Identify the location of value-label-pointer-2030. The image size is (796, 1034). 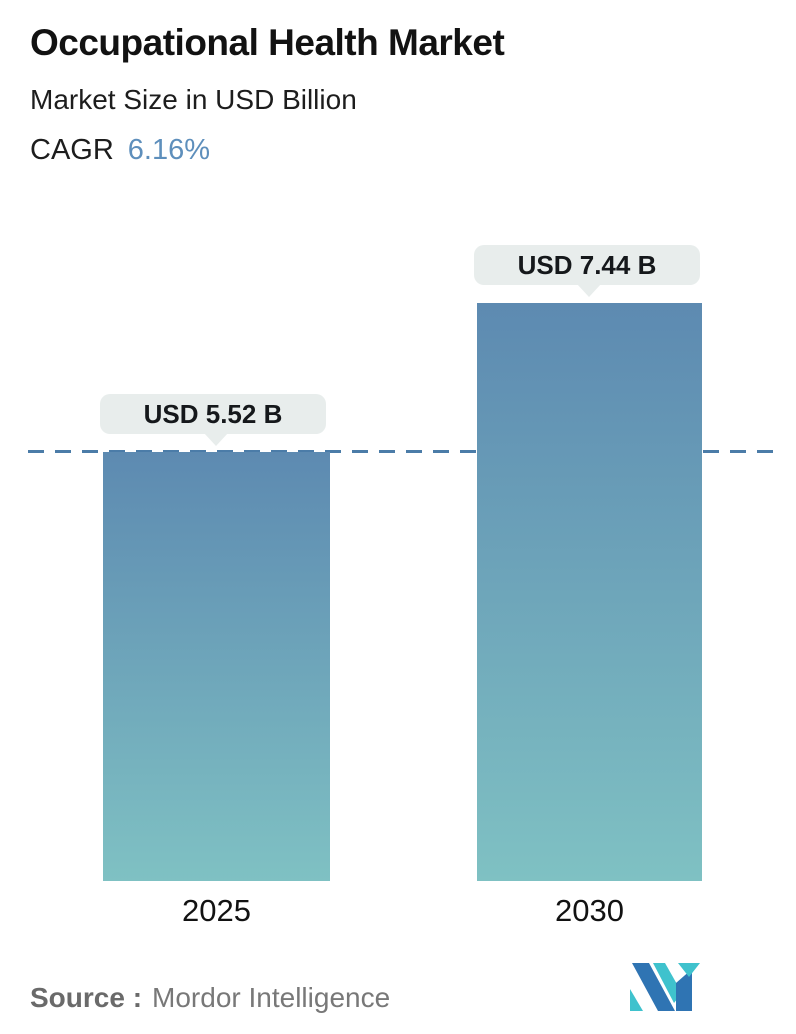
(589, 290).